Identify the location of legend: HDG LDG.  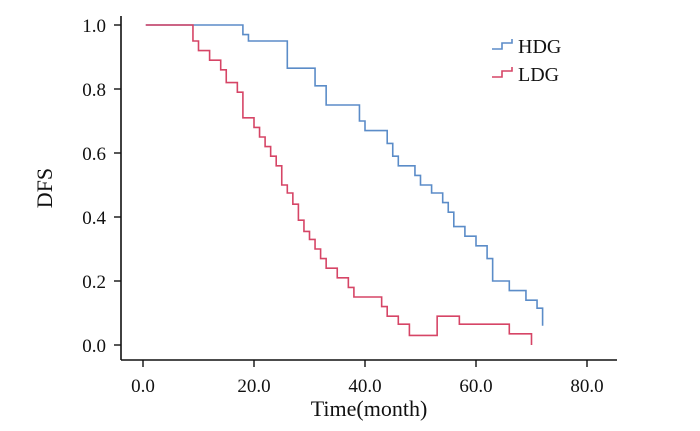
(526, 61).